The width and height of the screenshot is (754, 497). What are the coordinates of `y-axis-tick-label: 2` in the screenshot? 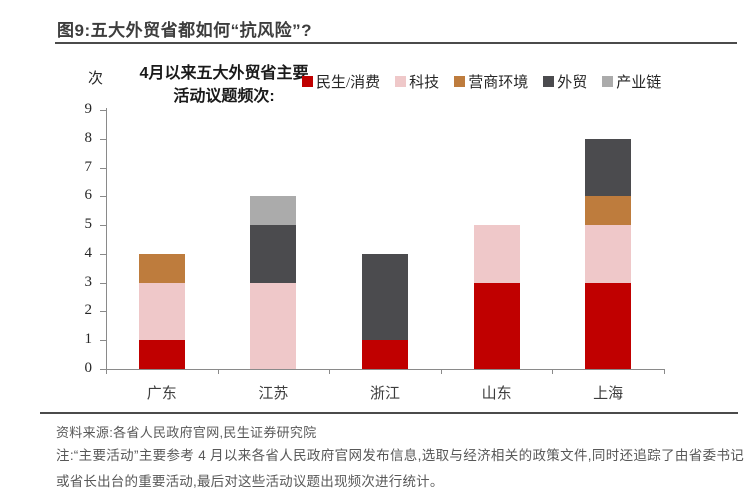 It's located at (88, 310).